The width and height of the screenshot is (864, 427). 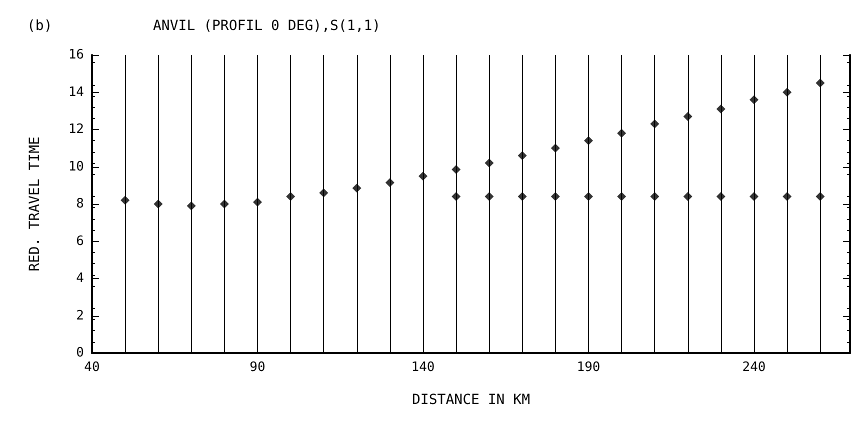 What do you see at coordinates (754, 367) in the screenshot?
I see `x-tick-label: 240` at bounding box center [754, 367].